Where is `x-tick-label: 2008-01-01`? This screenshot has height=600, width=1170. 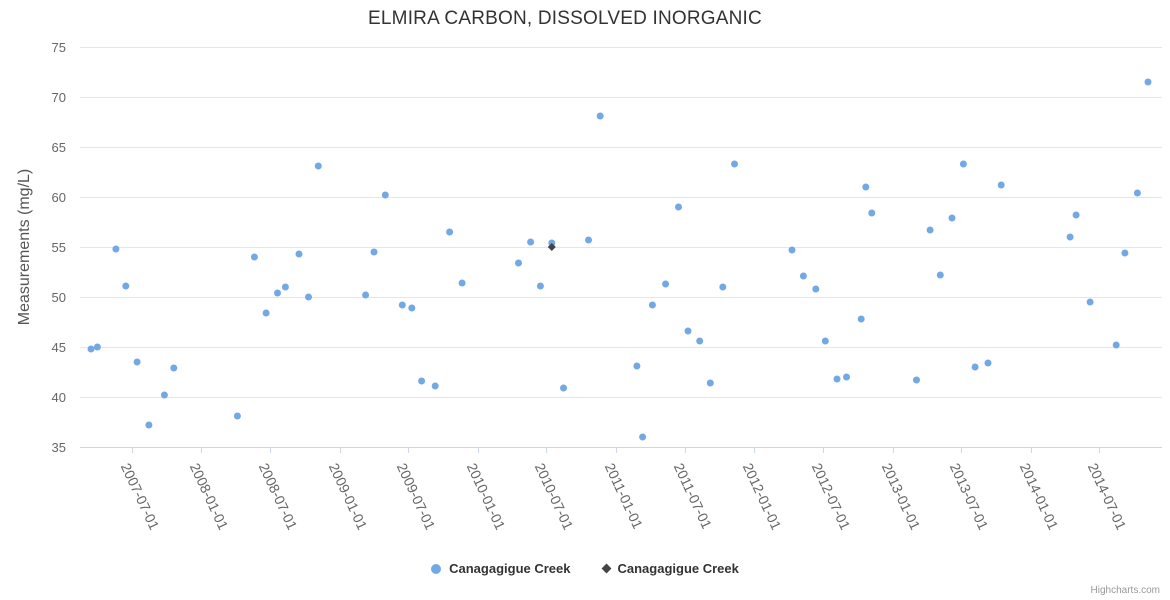
x-tick-label: 2008-01-01 is located at coordinates (209, 497).